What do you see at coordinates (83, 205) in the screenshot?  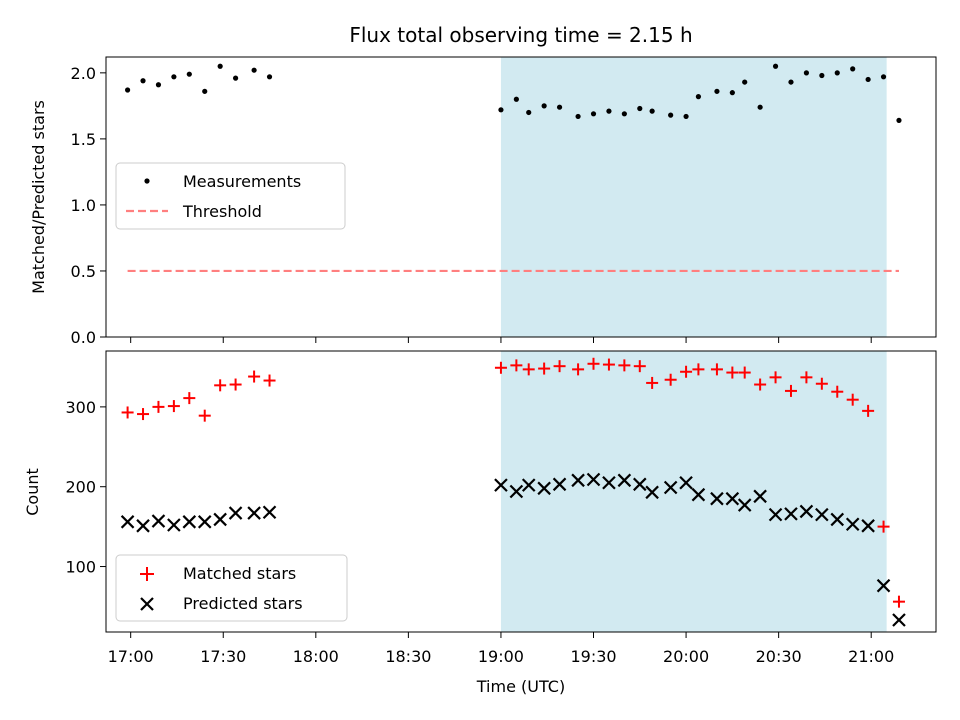 I see `top-ytick-label: 1.0` at bounding box center [83, 205].